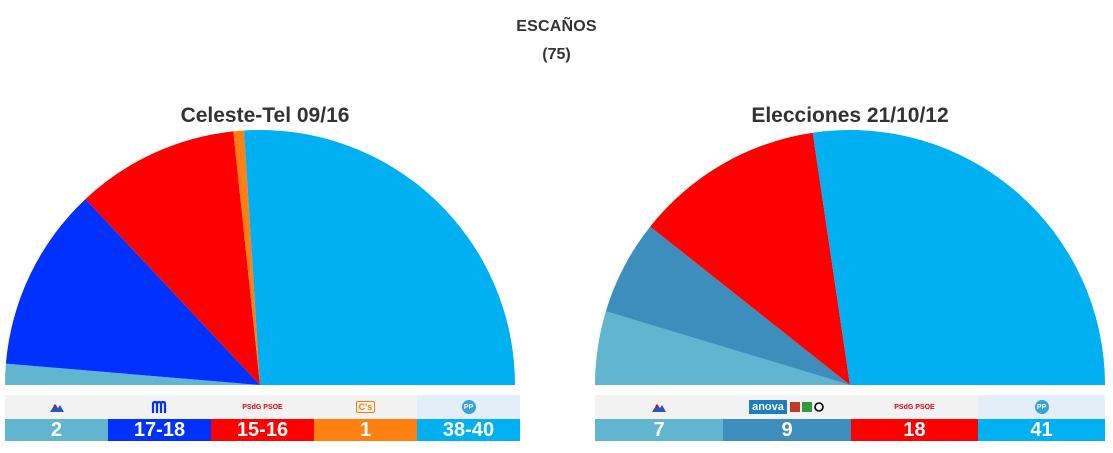 The image size is (1113, 453). I want to click on seats-bar: 2 17-18 PSdG PSOE 15-16 C's 1 PP 38-40, so click(262, 418).